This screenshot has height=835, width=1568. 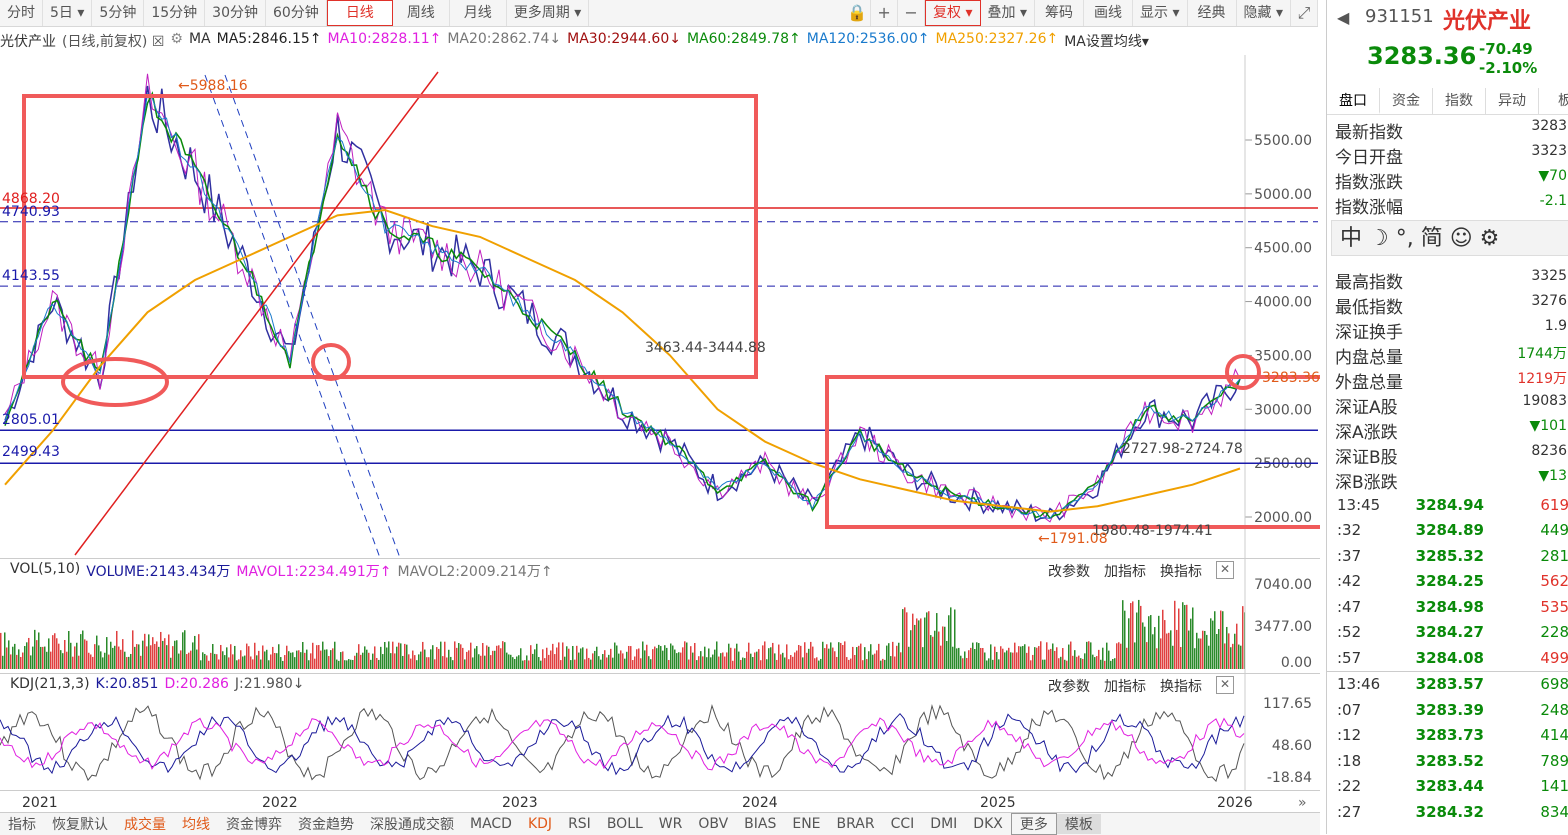 What do you see at coordinates (491, 824) in the screenshot?
I see `bottom-tab-macd: MACD` at bounding box center [491, 824].